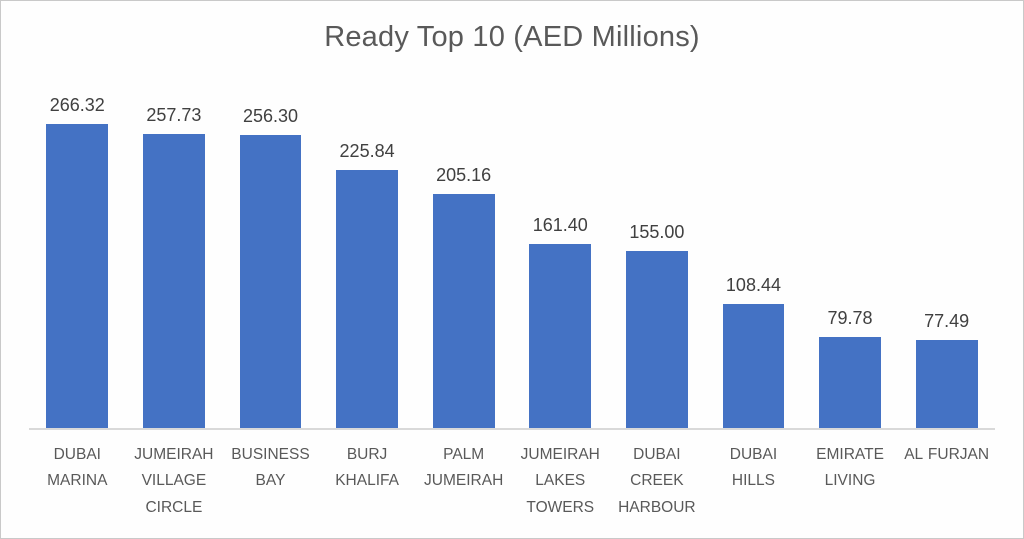  Describe the element at coordinates (174, 481) in the screenshot. I see `category-label: JUMEIRAH VILLAGE CIRCLE` at that location.